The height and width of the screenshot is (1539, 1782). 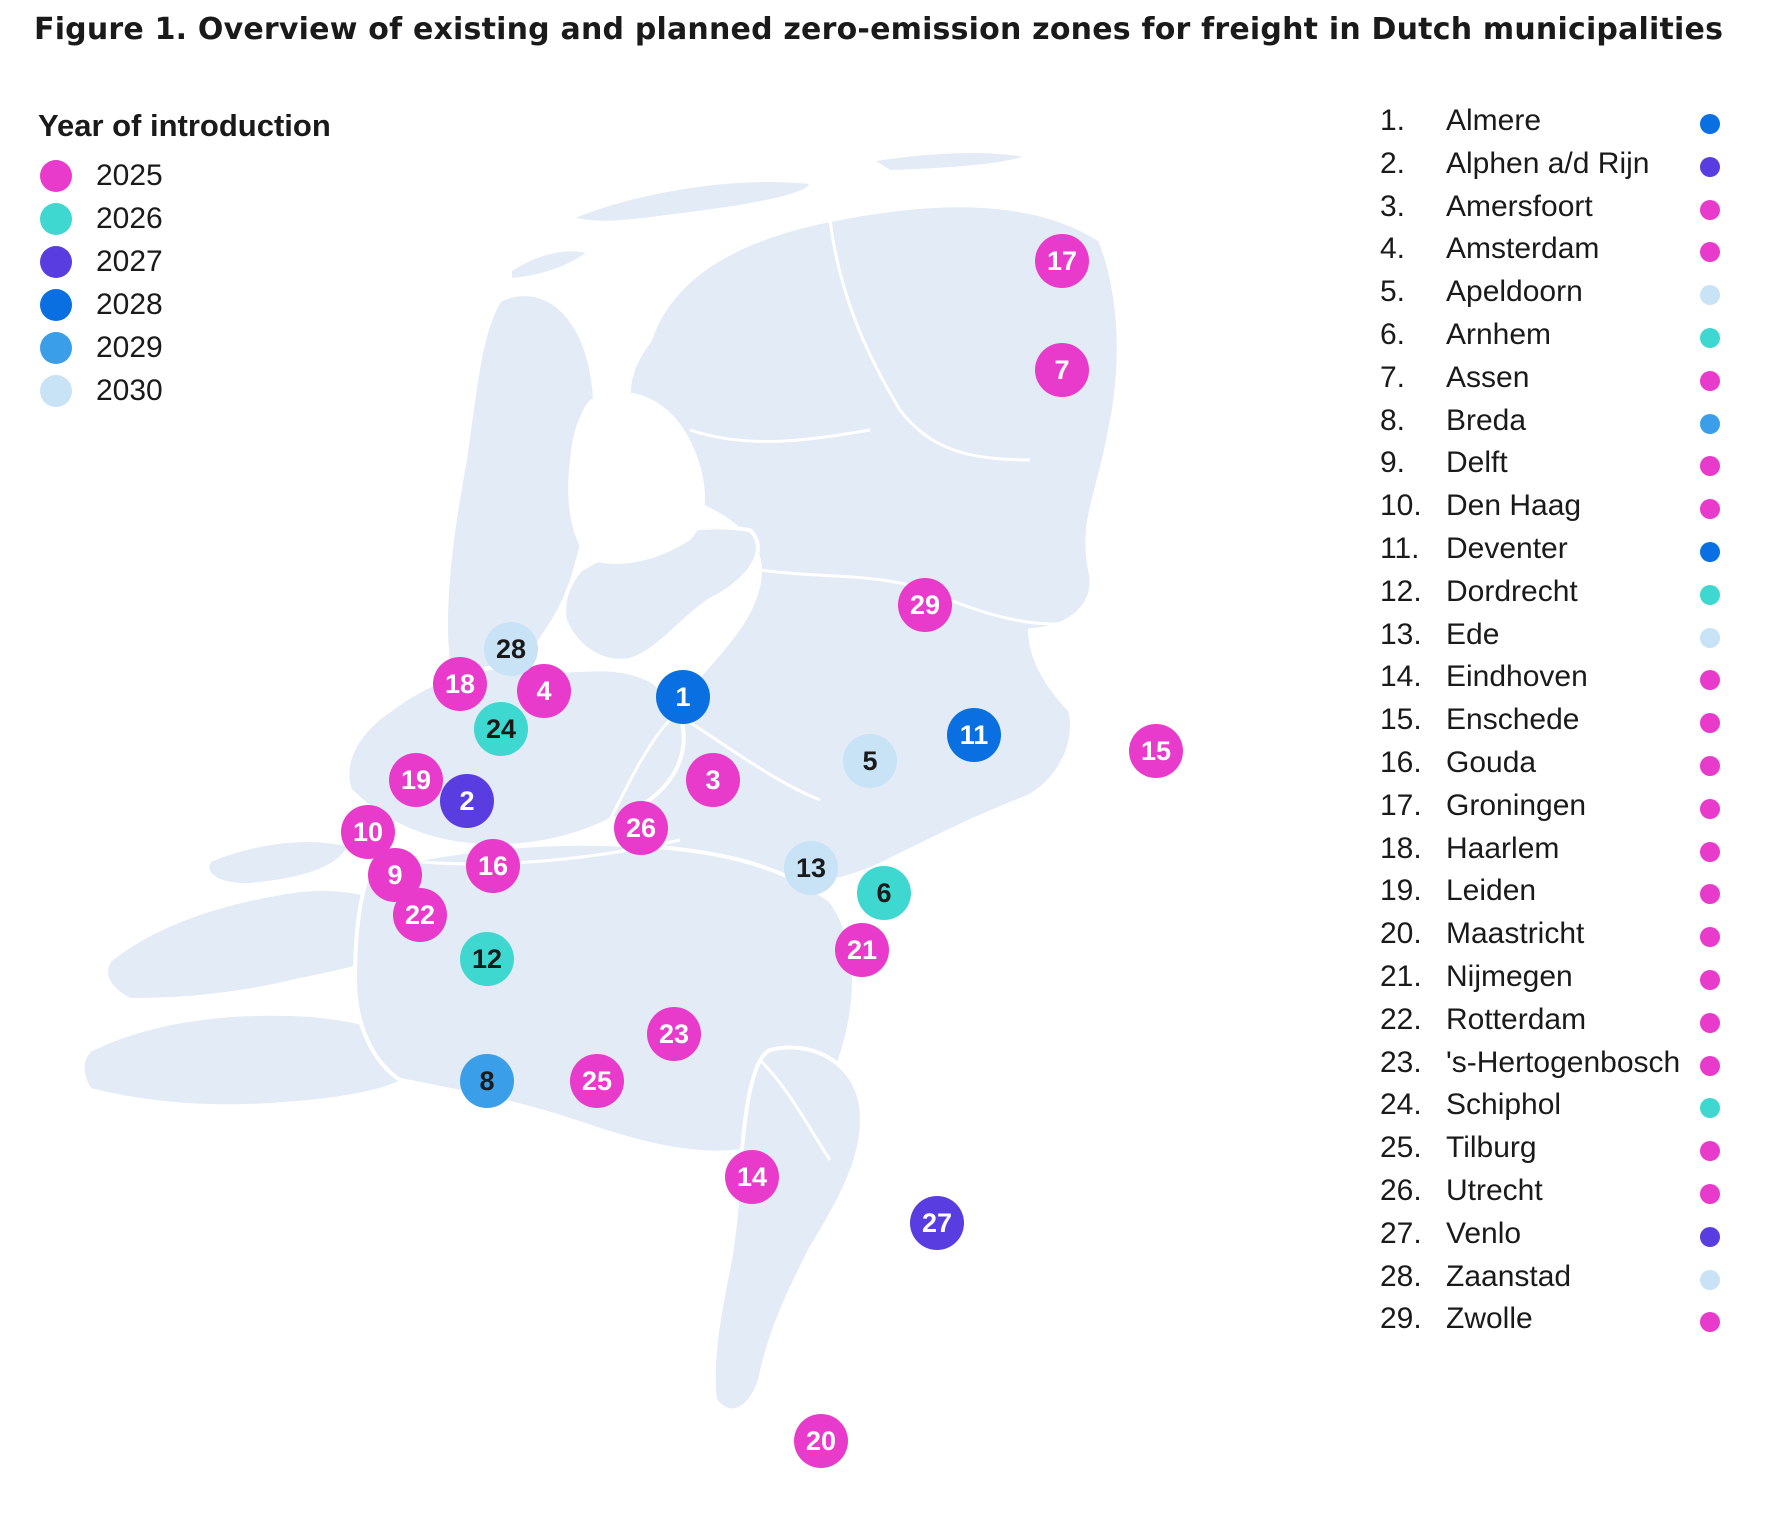 What do you see at coordinates (1393, 377) in the screenshot?
I see `list-item-number: 7.` at bounding box center [1393, 377].